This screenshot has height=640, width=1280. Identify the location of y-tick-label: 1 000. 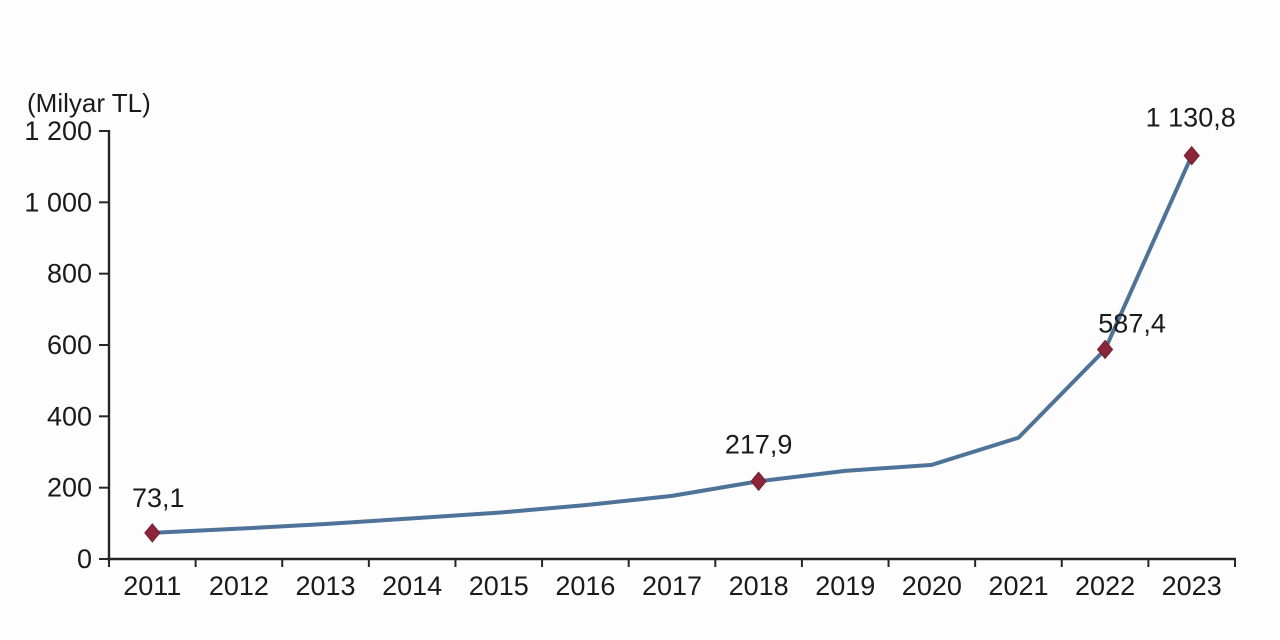
(58, 202).